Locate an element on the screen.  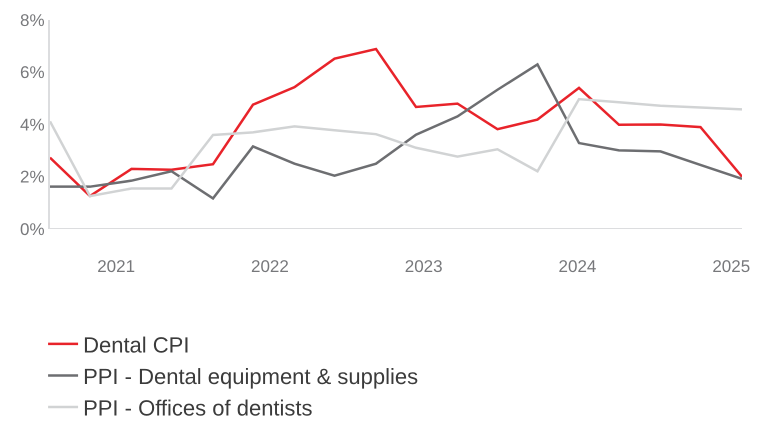
x-tick-label: 2021 is located at coordinates (116, 266).